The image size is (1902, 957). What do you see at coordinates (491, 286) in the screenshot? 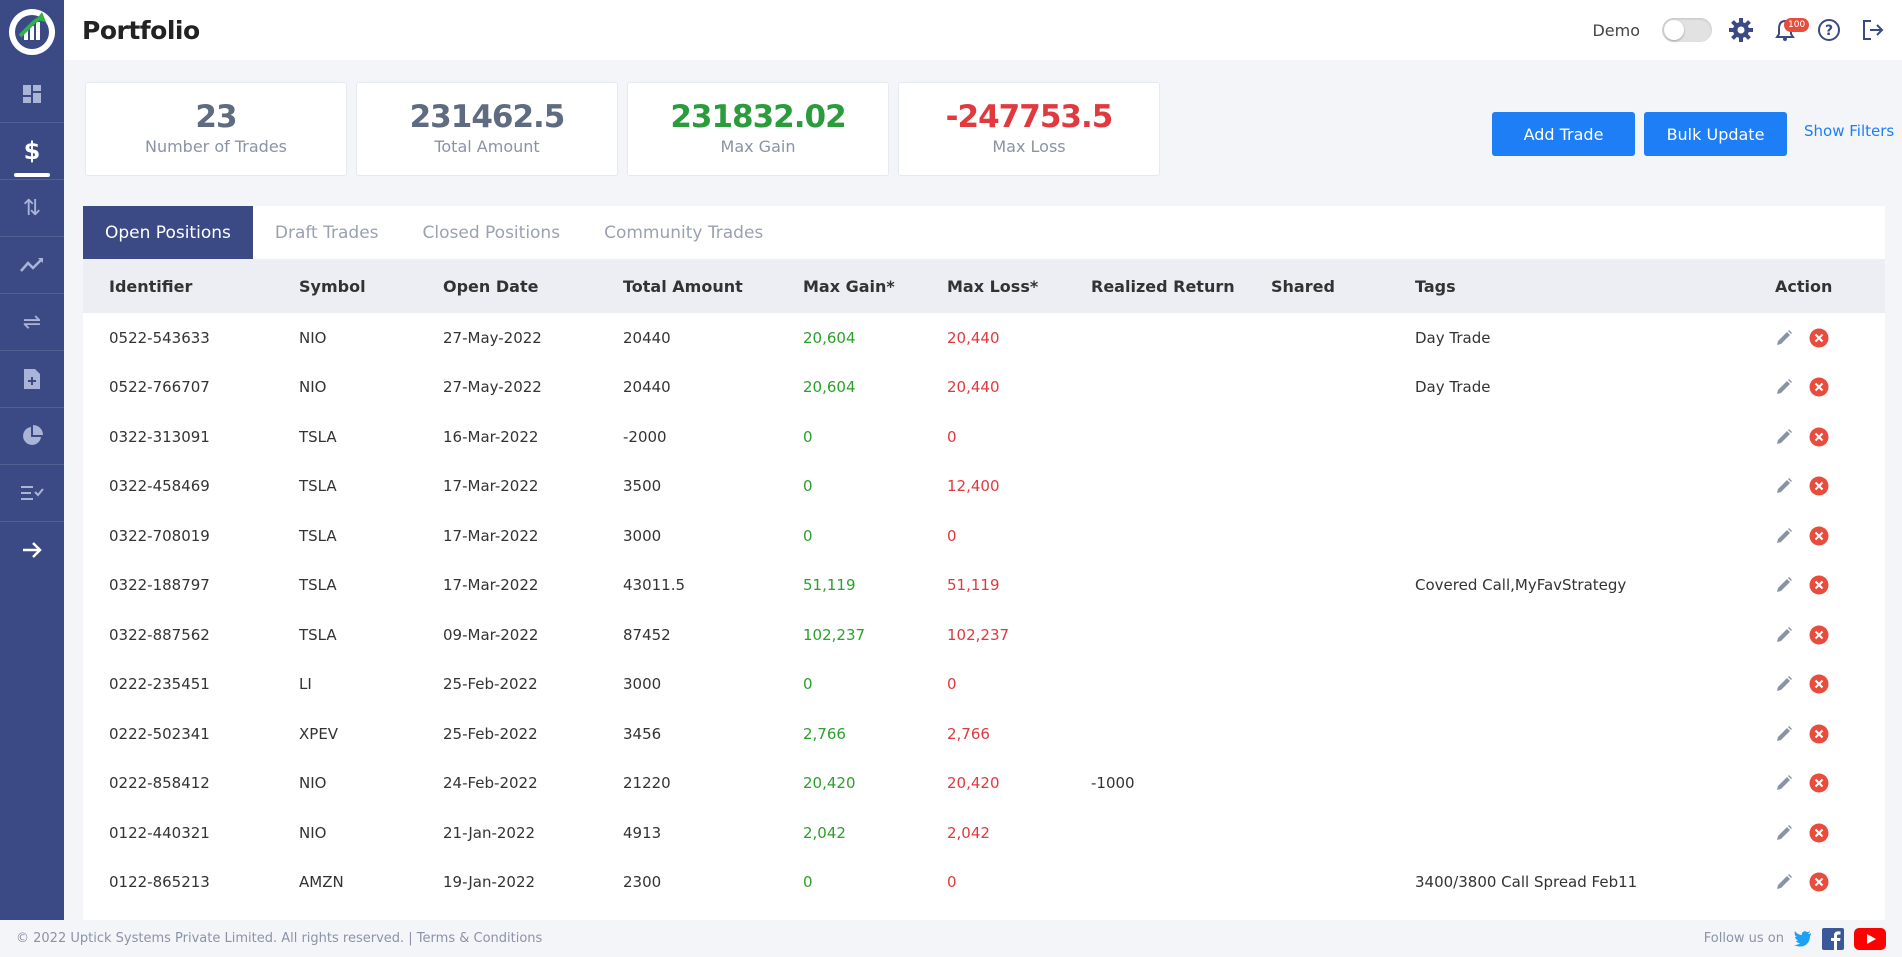
I see `col-open-date: Open Date` at bounding box center [491, 286].